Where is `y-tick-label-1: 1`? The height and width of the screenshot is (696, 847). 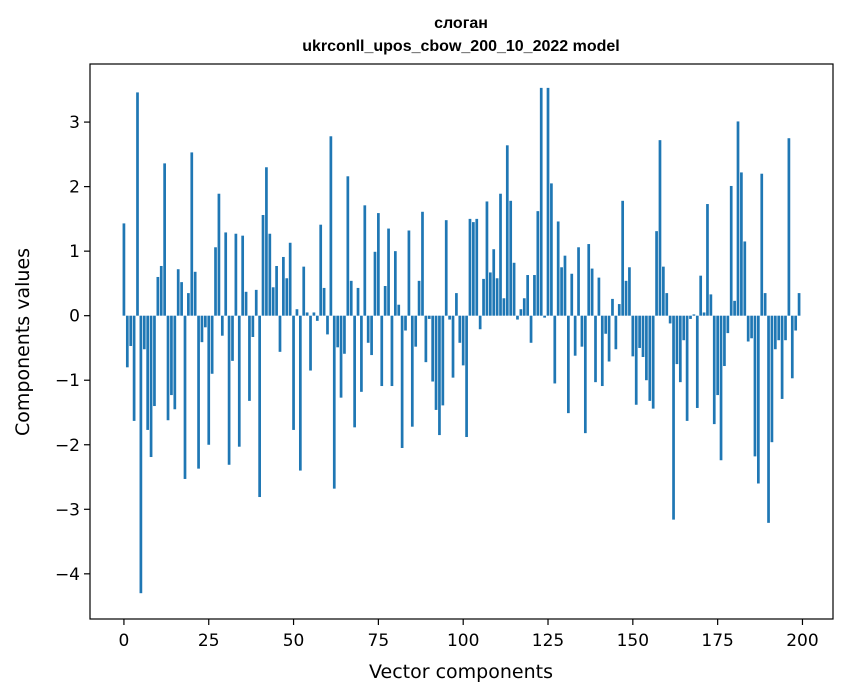
y-tick-label-1: 1 is located at coordinates (74, 252).